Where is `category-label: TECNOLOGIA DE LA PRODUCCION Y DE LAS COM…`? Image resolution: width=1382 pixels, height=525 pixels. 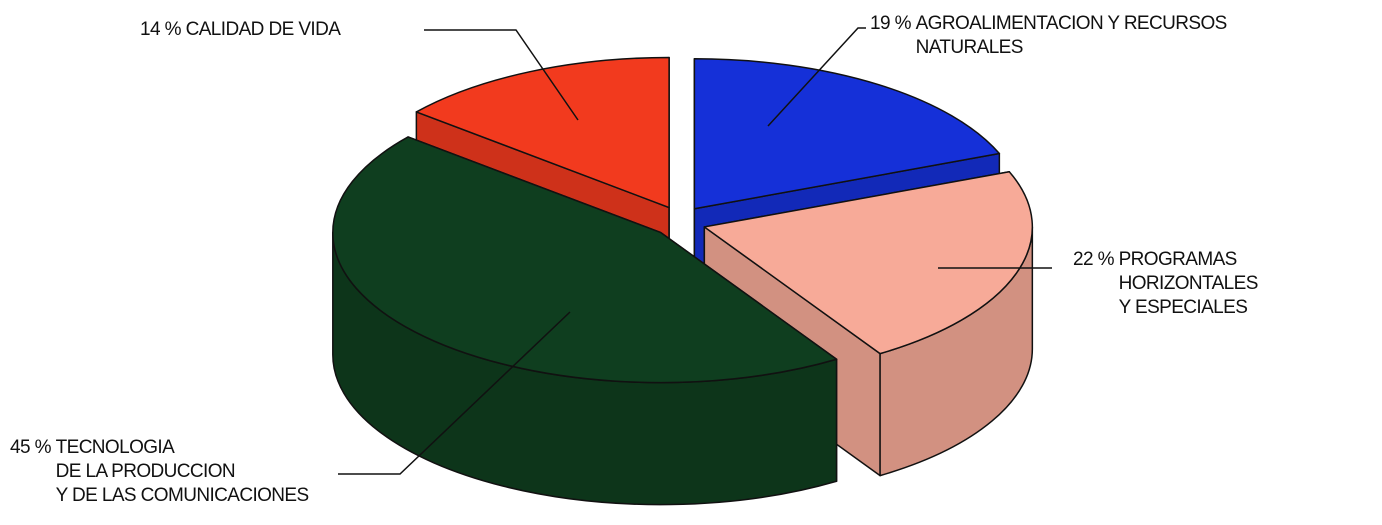
category-label: TECNOLOGIA DE LA PRODUCCION Y DE LAS COM… is located at coordinates (182, 471).